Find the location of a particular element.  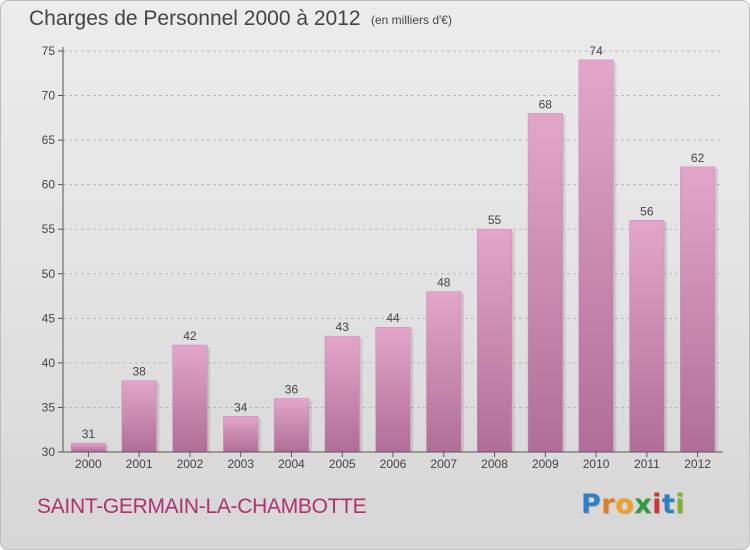

y-tick-label: 45 is located at coordinates (49, 318).